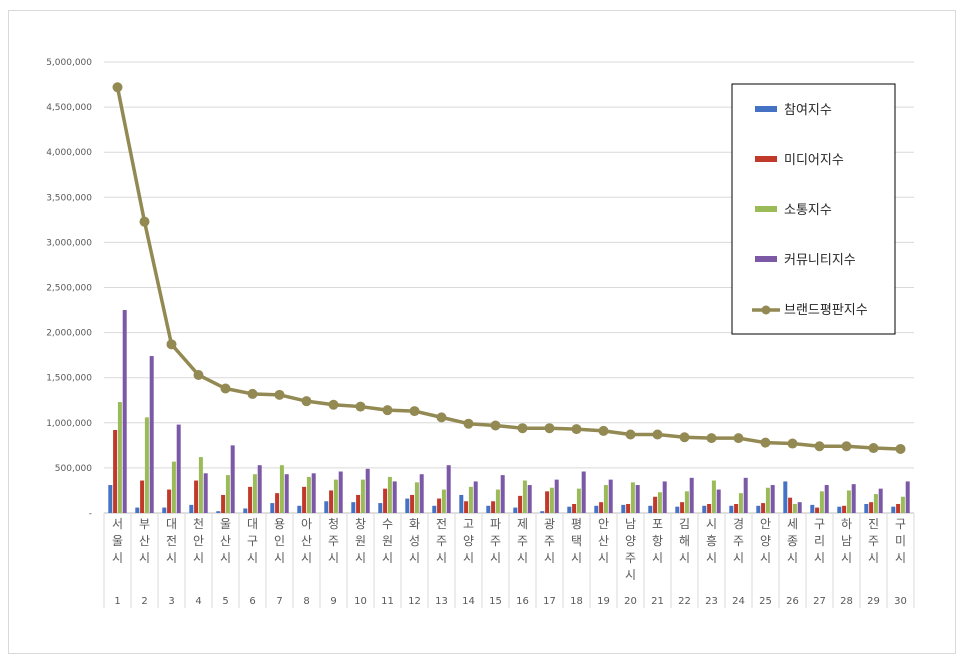 The height and width of the screenshot is (664, 966). Describe the element at coordinates (340, 492) in the screenshot. I see `bar-커뮤니티지수-청주시` at that location.